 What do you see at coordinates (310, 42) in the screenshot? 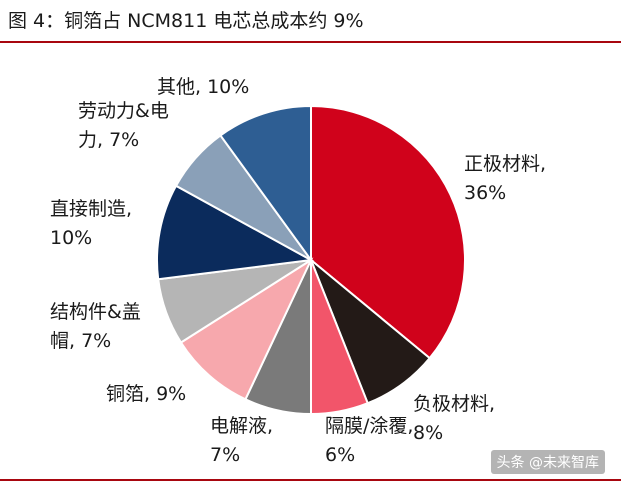
I see `title-divider` at bounding box center [310, 42].